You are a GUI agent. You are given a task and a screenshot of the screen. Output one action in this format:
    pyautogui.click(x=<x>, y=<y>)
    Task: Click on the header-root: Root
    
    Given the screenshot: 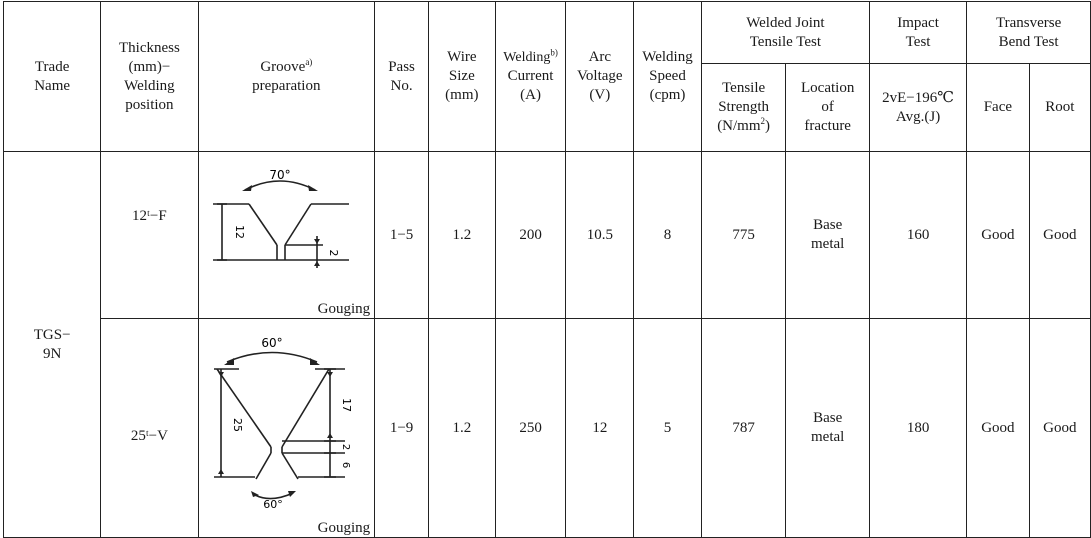 What is the action you would take?
    pyautogui.click(x=1059, y=107)
    